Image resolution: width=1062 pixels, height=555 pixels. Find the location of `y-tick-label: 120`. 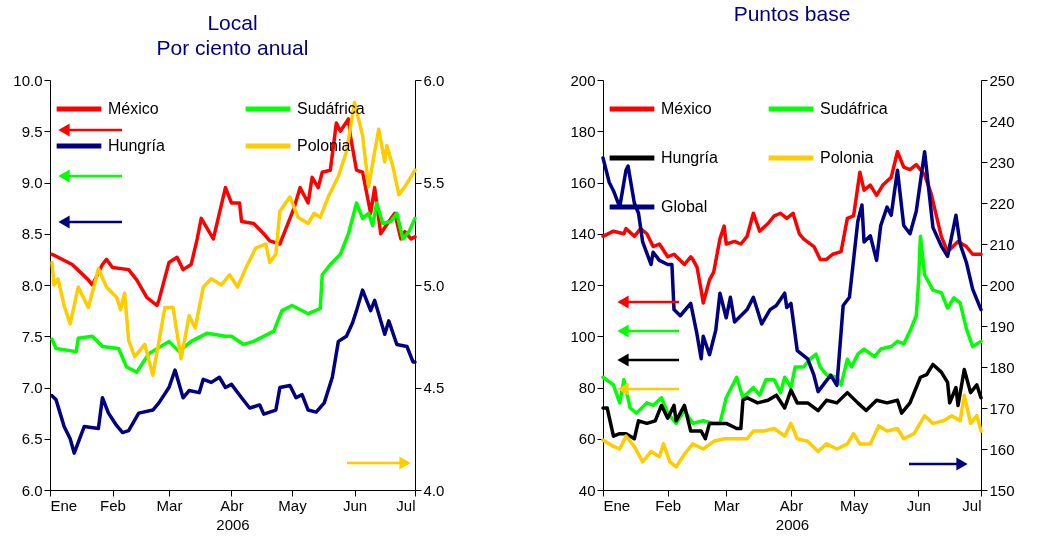

y-tick-label: 120 is located at coordinates (583, 285).